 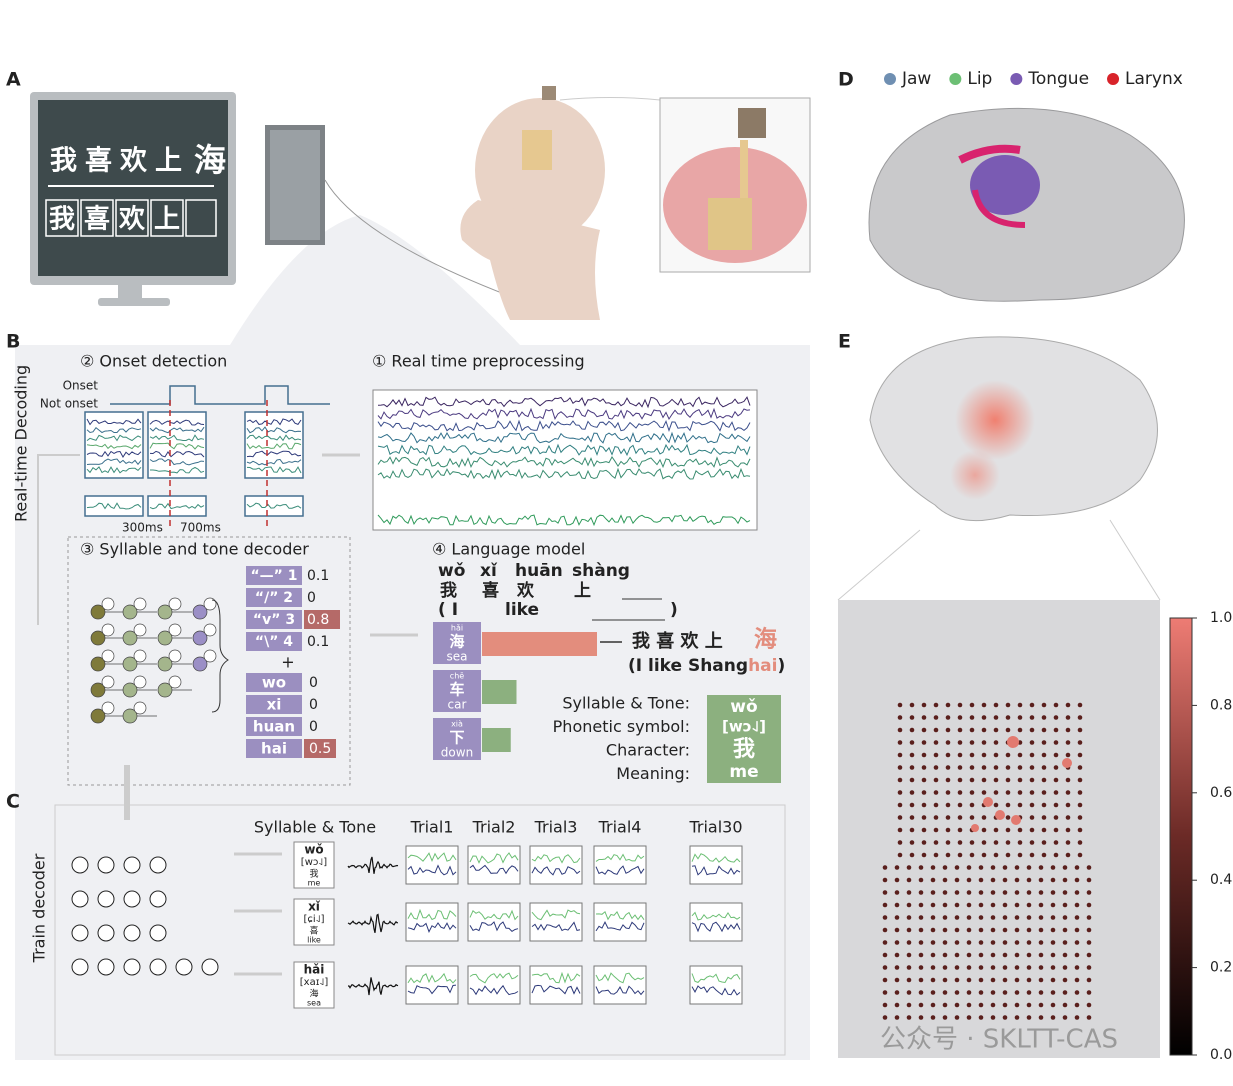 What do you see at coordinates (508, 549) in the screenshot?
I see `section-title: ④ Language model` at bounding box center [508, 549].